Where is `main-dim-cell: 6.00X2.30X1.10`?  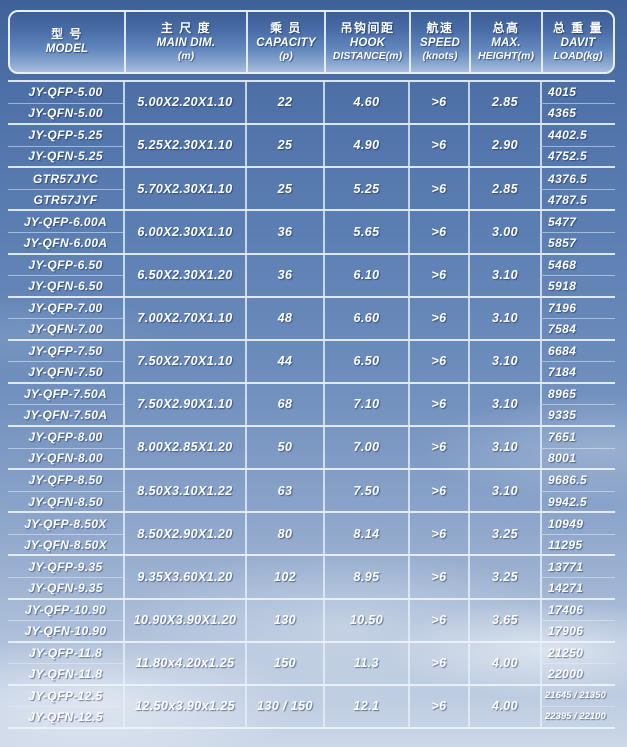 main-dim-cell: 6.00X2.30X1.10 is located at coordinates (184, 232).